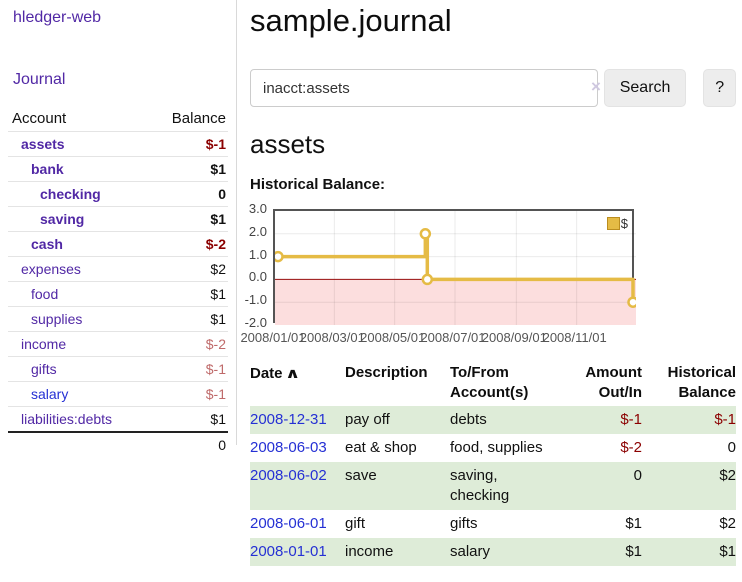  I want to click on transaction-date-link: 2008-06-01, so click(288, 523).